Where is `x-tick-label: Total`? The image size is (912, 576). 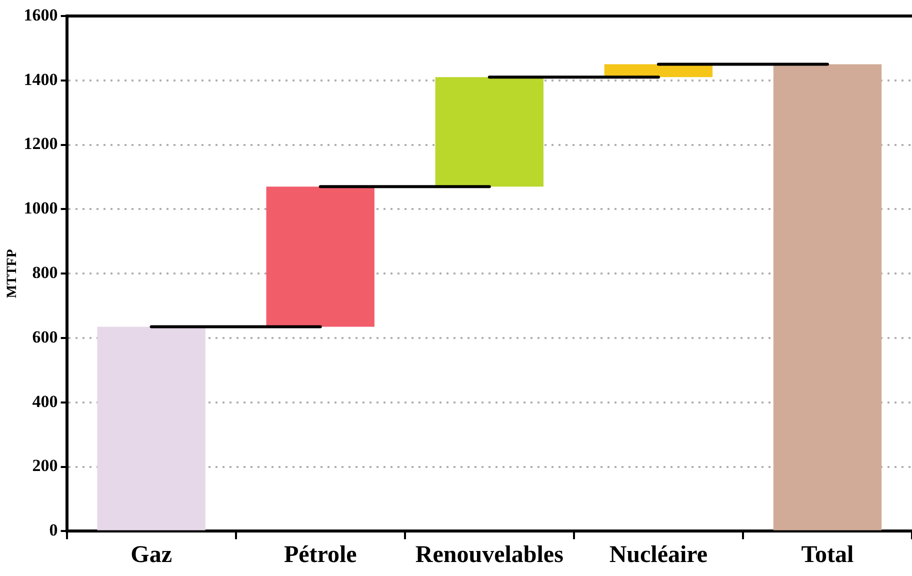 x-tick-label: Total is located at coordinates (827, 555).